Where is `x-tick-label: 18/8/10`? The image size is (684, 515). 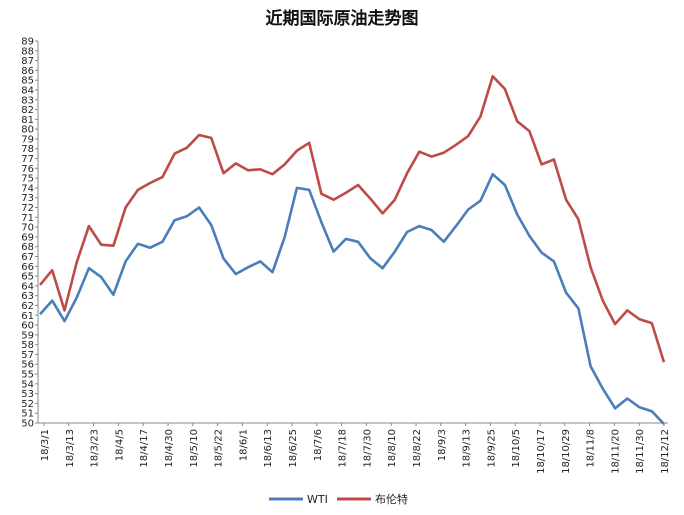 x-tick-label: 18/8/10 is located at coordinates (392, 448).